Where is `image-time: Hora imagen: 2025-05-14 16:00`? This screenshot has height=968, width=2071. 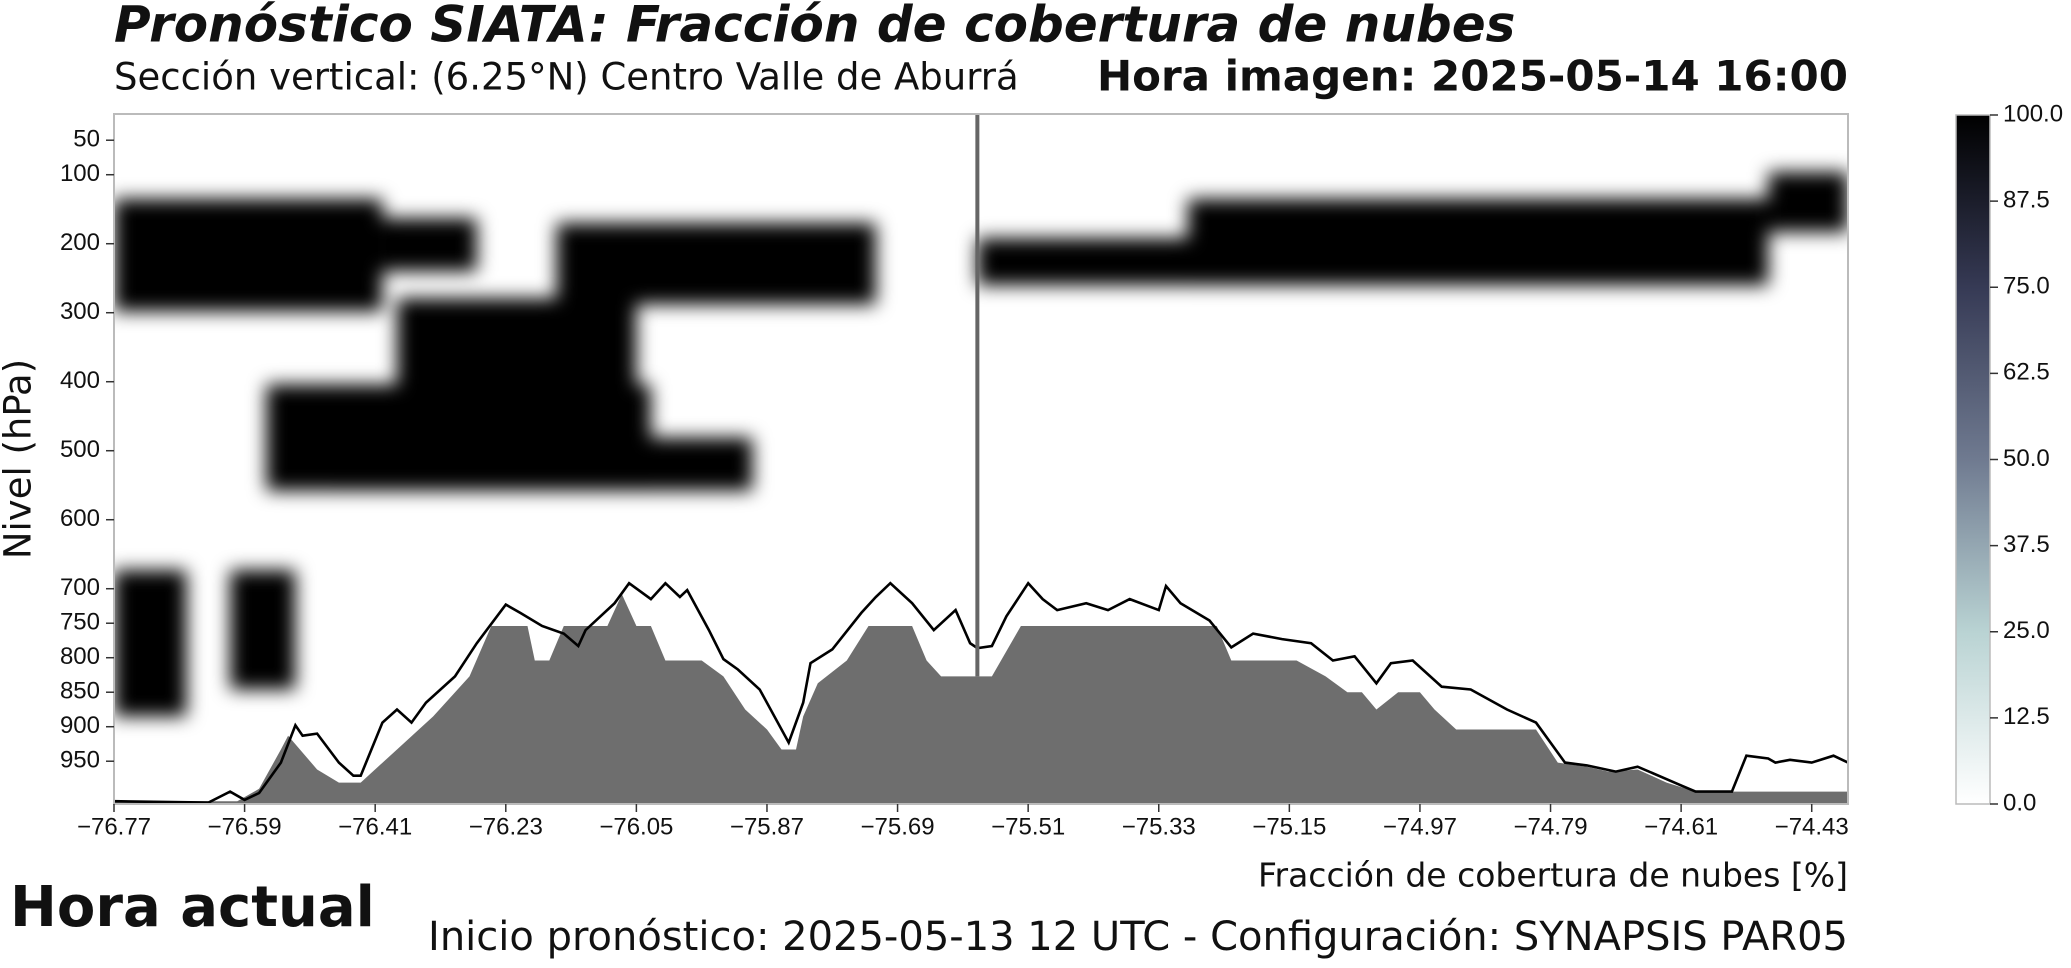 image-time: Hora imagen: 2025-05-14 16:00 is located at coordinates (1472, 76).